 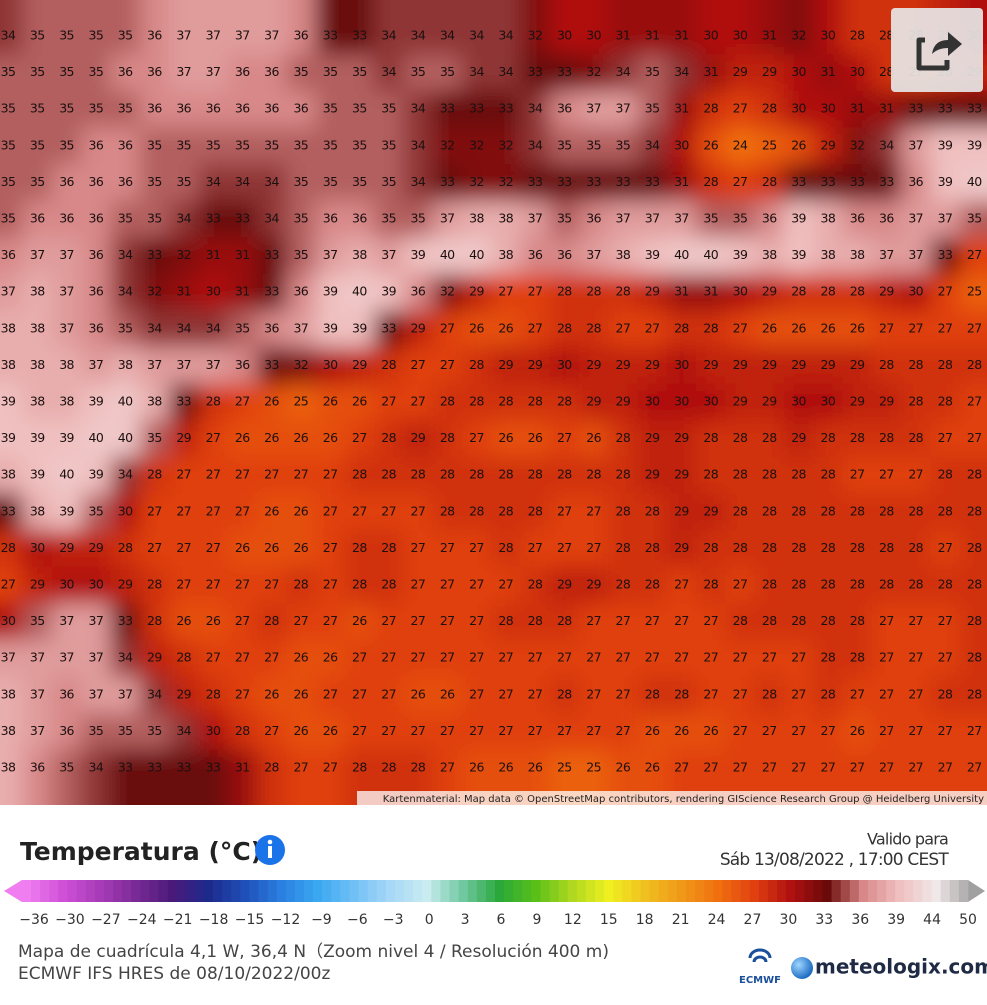 What do you see at coordinates (645, 920) in the screenshot?
I see `colorbar-label: 18` at bounding box center [645, 920].